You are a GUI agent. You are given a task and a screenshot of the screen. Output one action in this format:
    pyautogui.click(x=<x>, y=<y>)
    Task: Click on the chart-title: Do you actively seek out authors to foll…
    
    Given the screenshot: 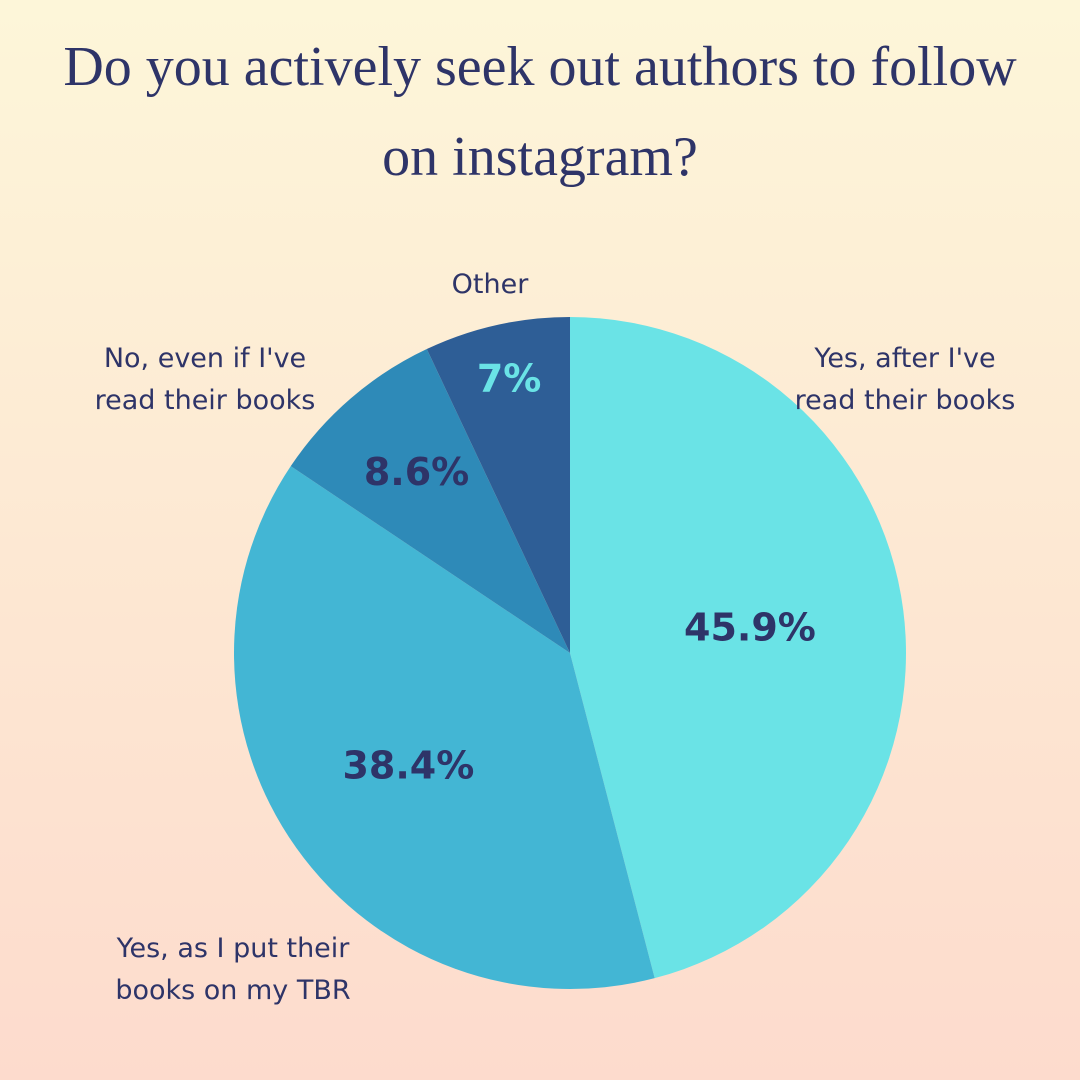 What is the action you would take?
    pyautogui.click(x=540, y=112)
    